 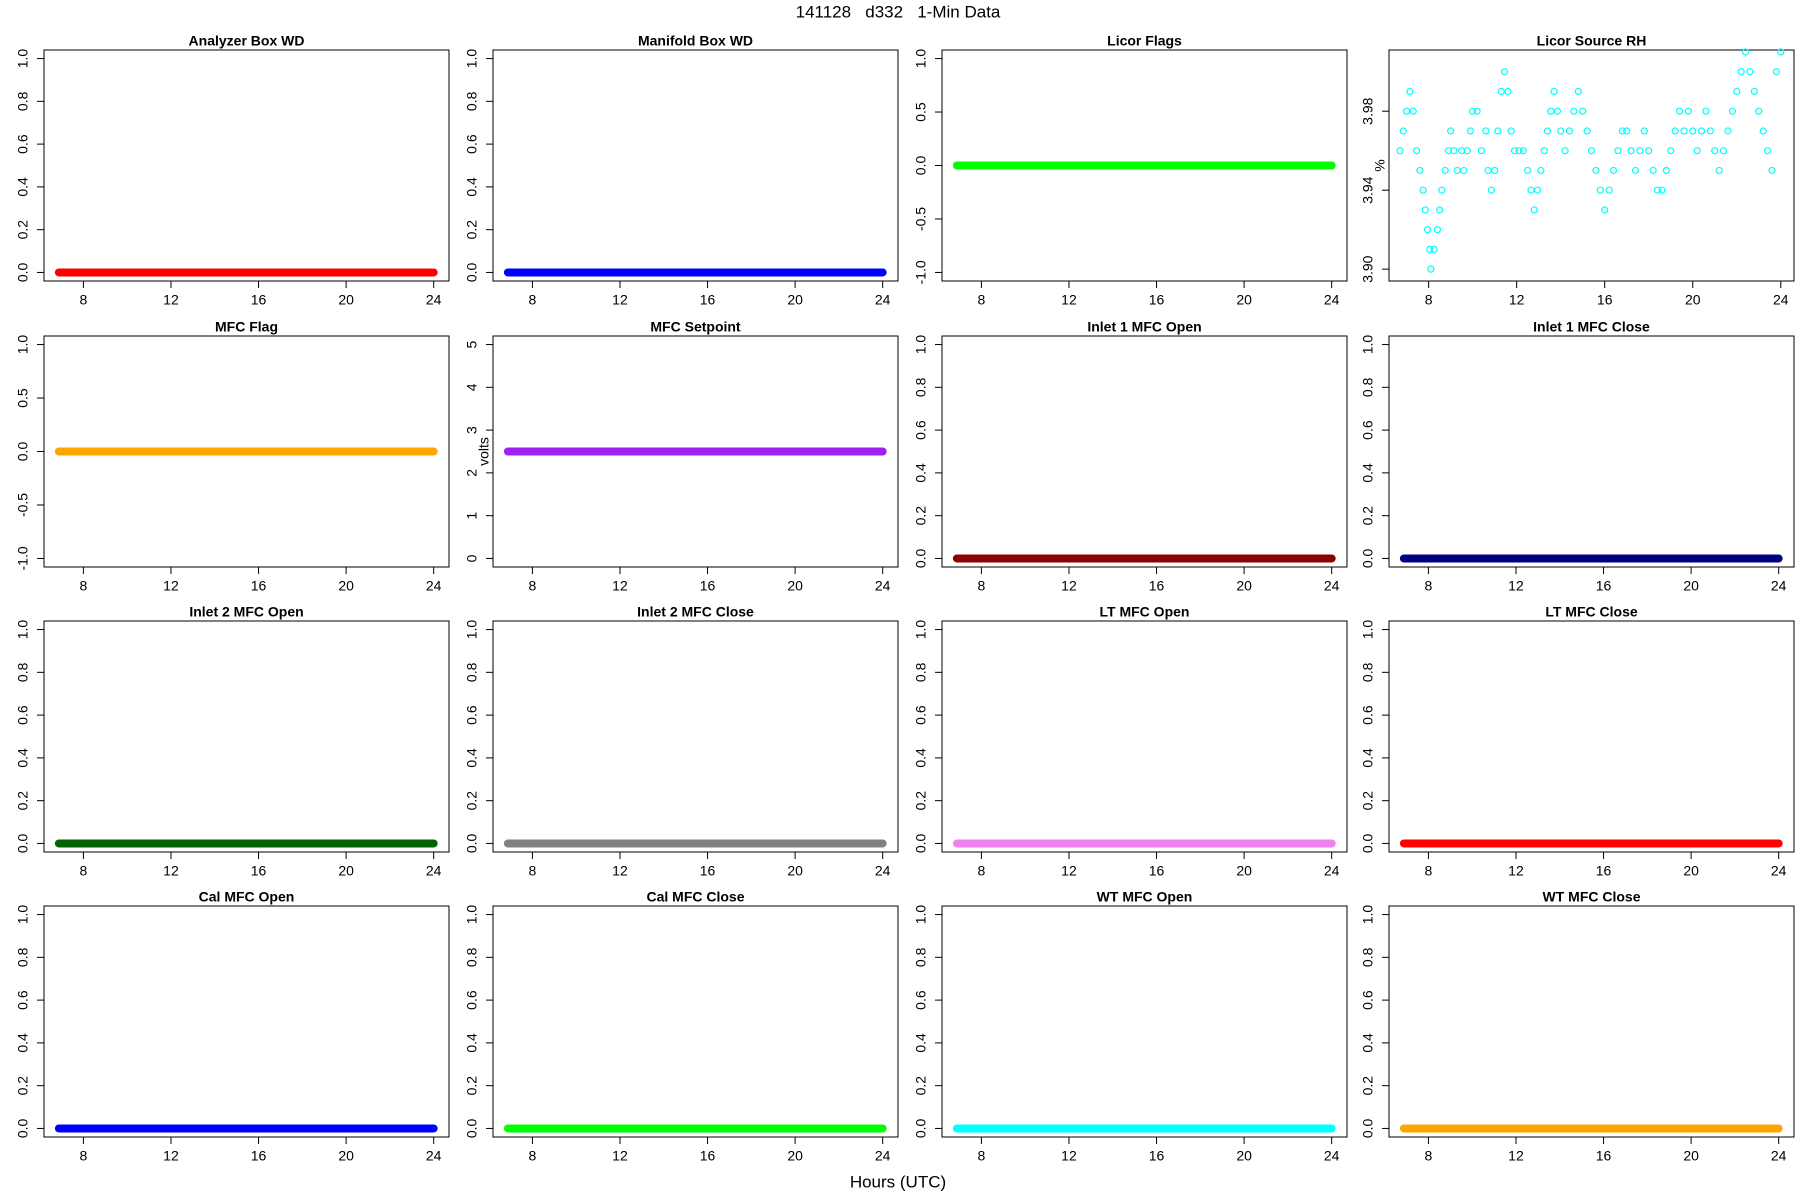 What do you see at coordinates (23, 1129) in the screenshot?
I see `y-tick-label: 0.0` at bounding box center [23, 1129].